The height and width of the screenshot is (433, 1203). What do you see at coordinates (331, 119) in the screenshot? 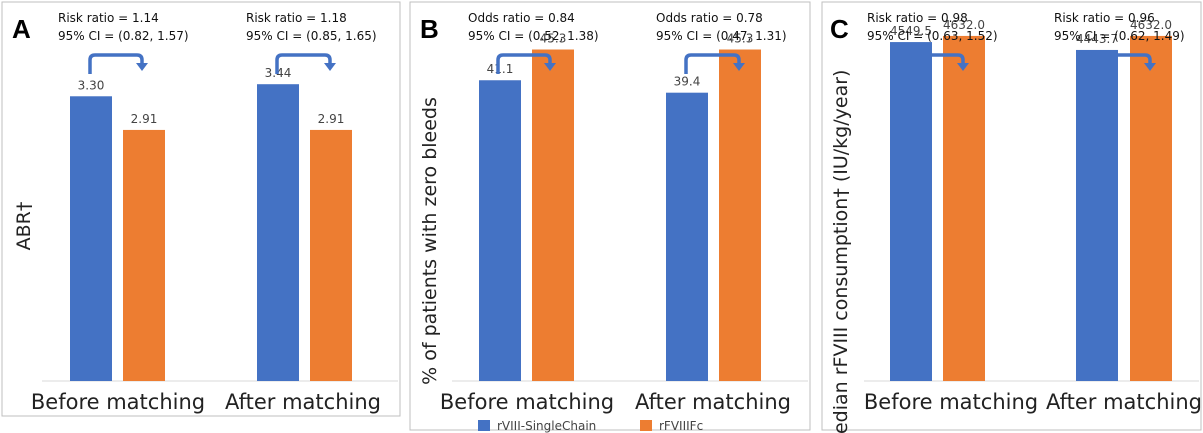
I see `data-label-after-series2: 2.91` at bounding box center [331, 119].